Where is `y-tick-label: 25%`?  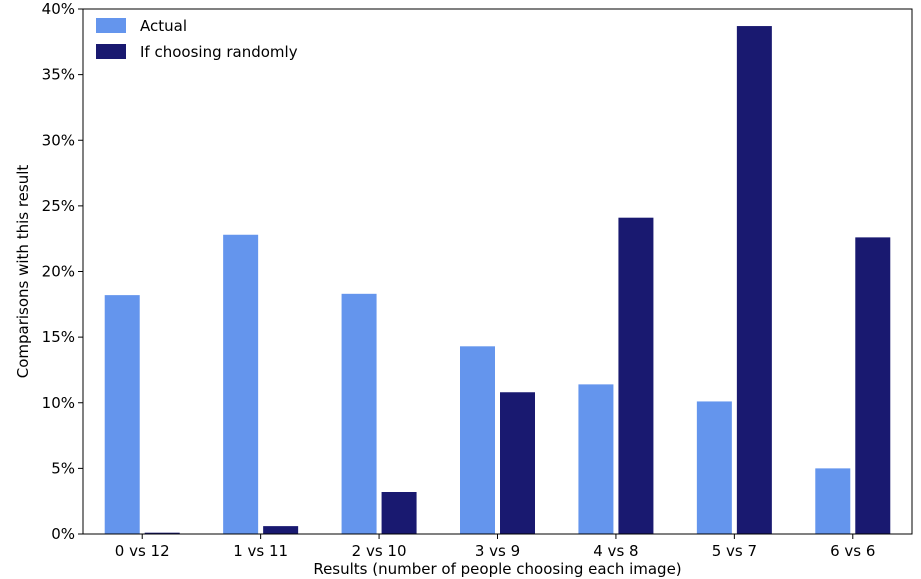 y-tick-label: 25% is located at coordinates (58, 206).